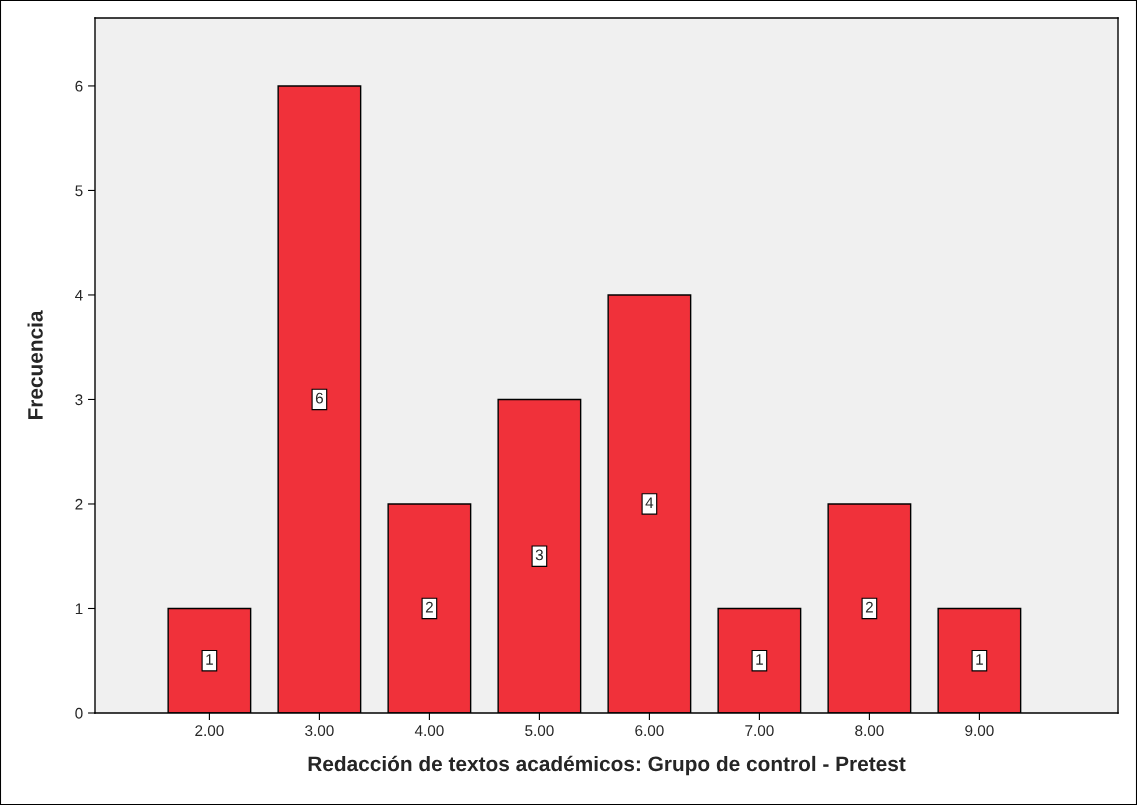  Describe the element at coordinates (79, 86) in the screenshot. I see `y-tick-label: 6` at that location.